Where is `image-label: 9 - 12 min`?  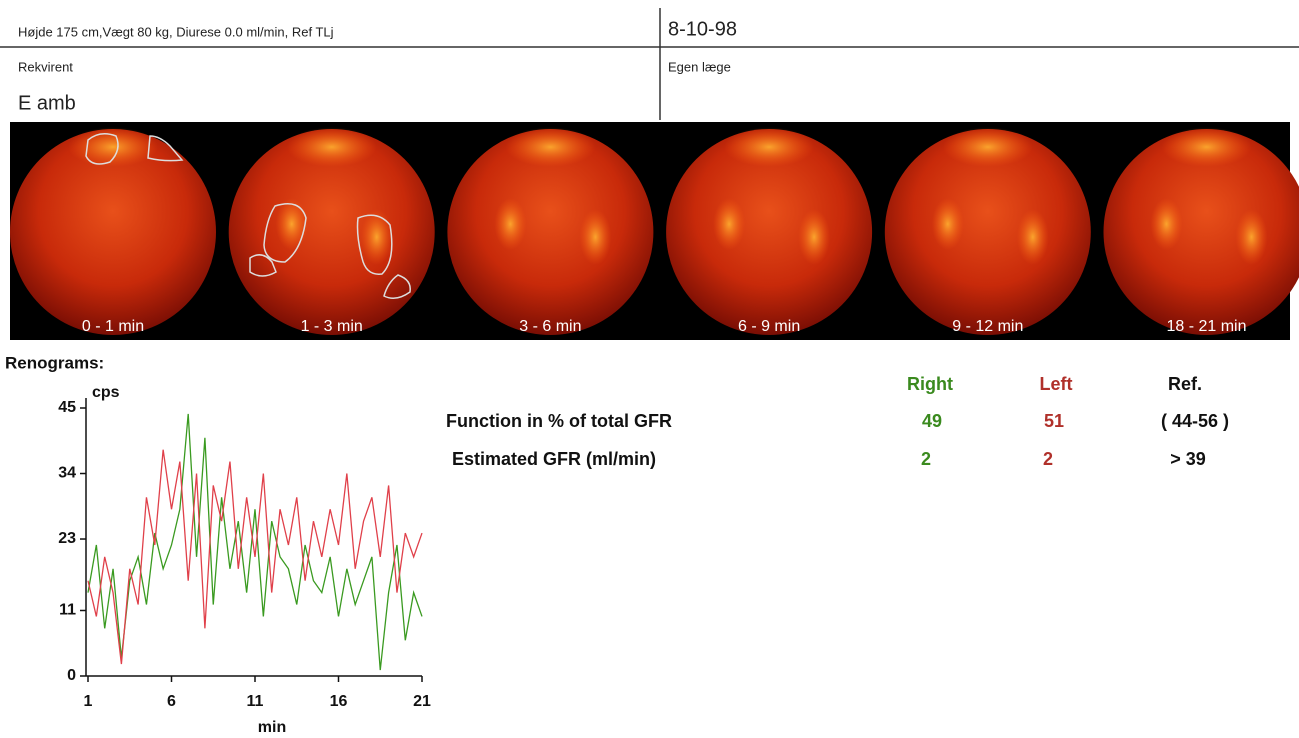
image-label: 9 - 12 min is located at coordinates (987, 326).